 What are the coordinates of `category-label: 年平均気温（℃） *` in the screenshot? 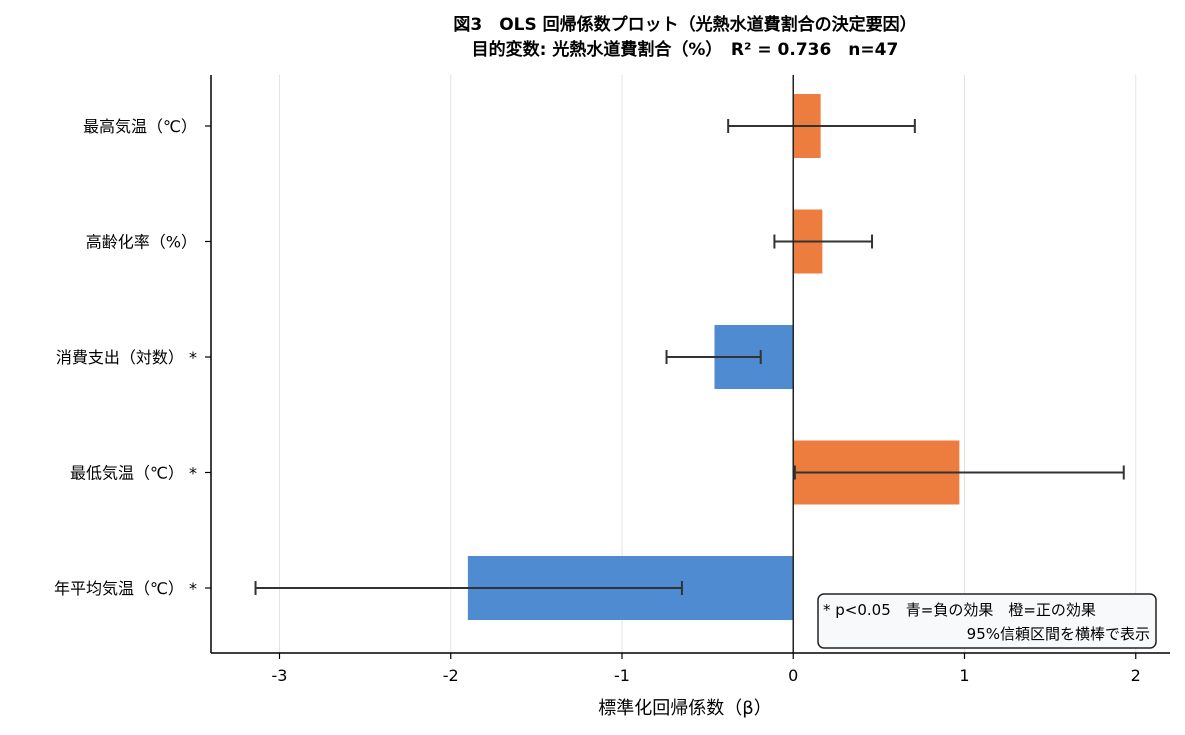 It's located at (125, 588).